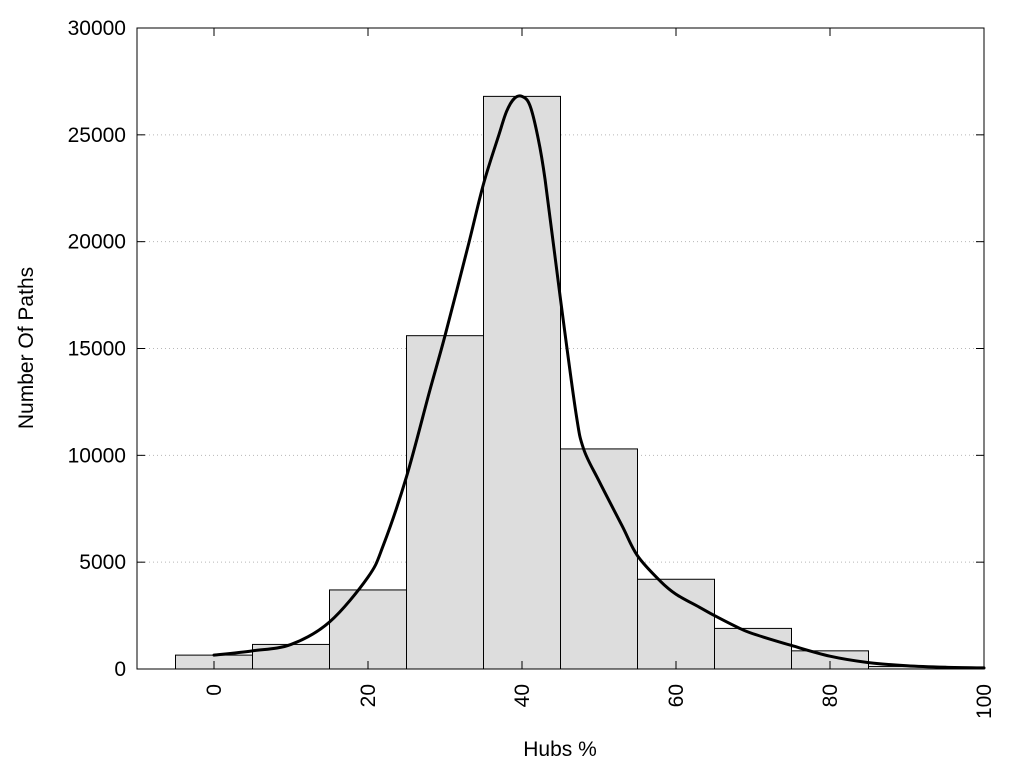  Describe the element at coordinates (368, 695) in the screenshot. I see `x-tick-label: 20` at that location.